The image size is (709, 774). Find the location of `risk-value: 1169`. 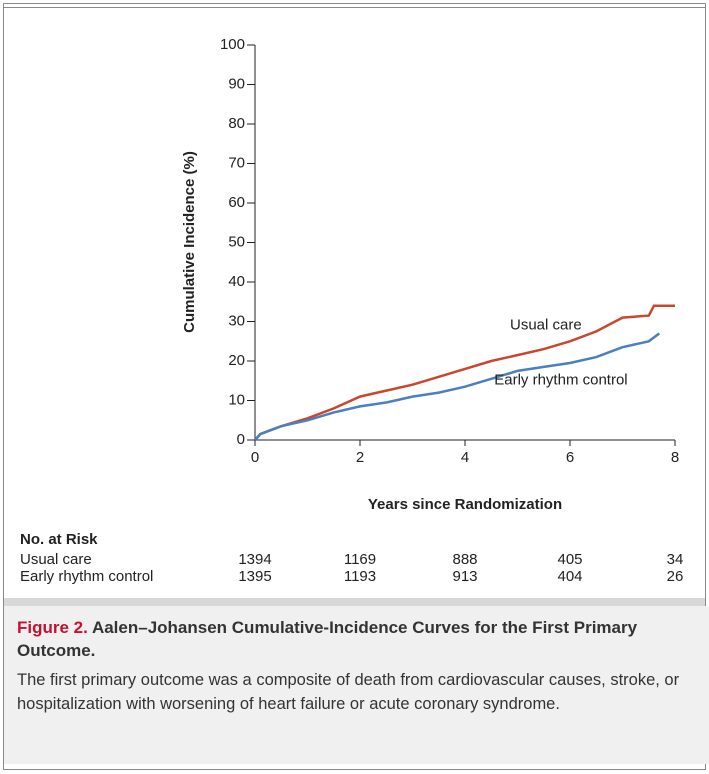

risk-value: 1169 is located at coordinates (360, 559).